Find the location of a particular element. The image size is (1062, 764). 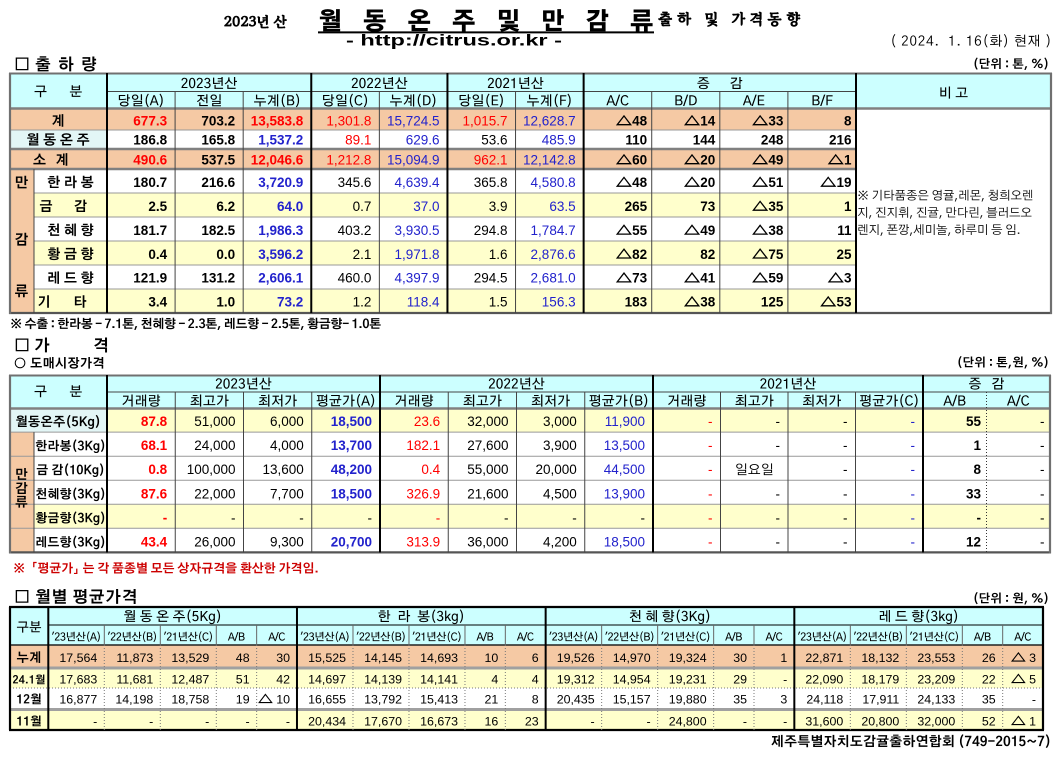

svg-text: 63.5 is located at coordinates (562, 206).